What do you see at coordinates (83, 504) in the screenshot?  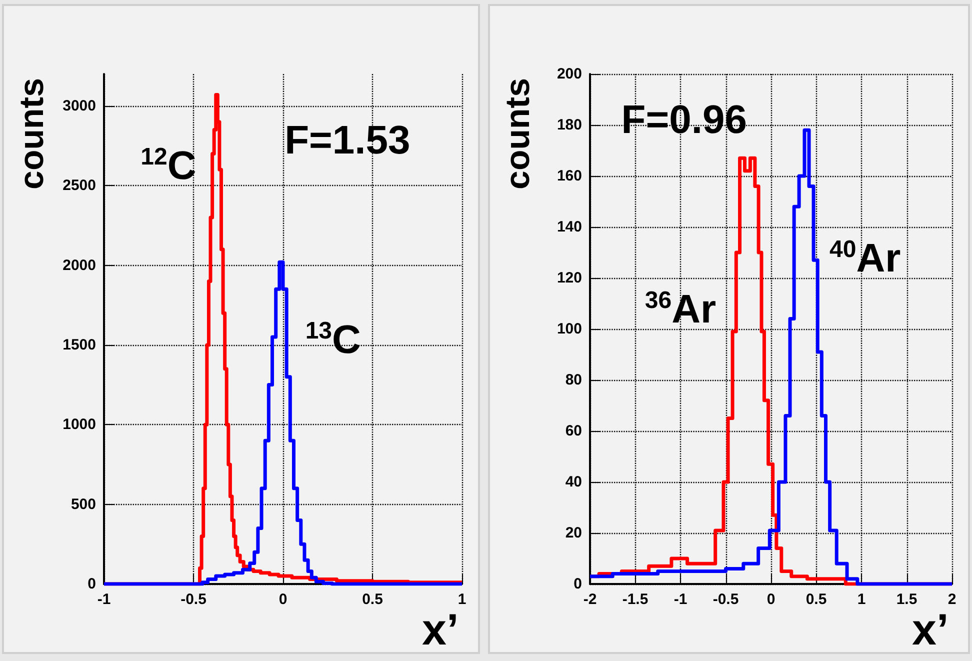 I see `y-tick-label: 500` at bounding box center [83, 504].